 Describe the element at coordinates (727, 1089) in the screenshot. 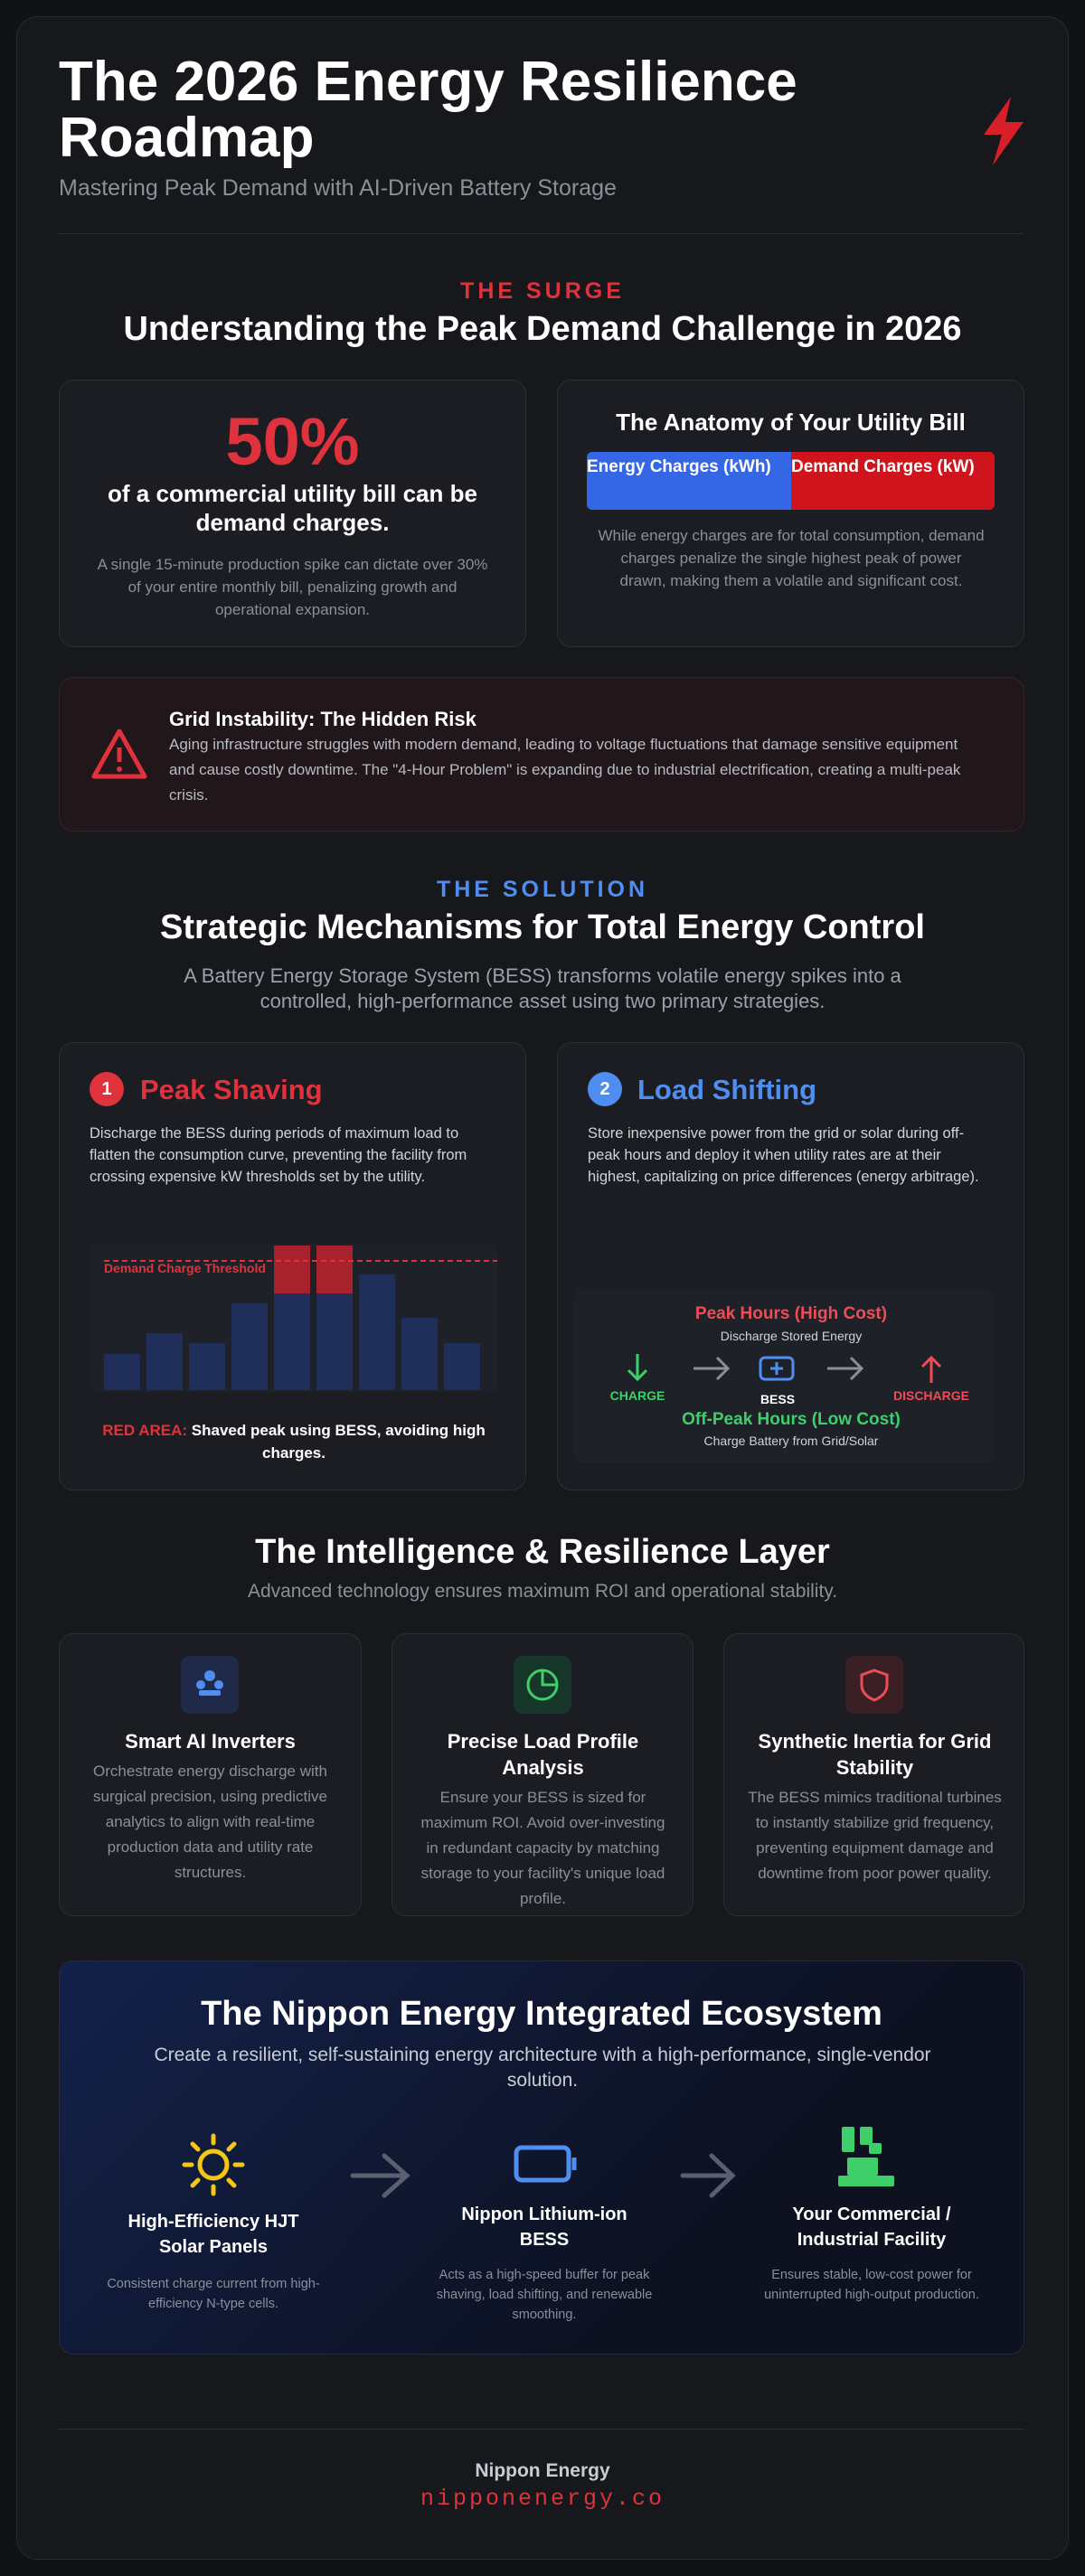

I see `load-title: Load Shifting` at that location.